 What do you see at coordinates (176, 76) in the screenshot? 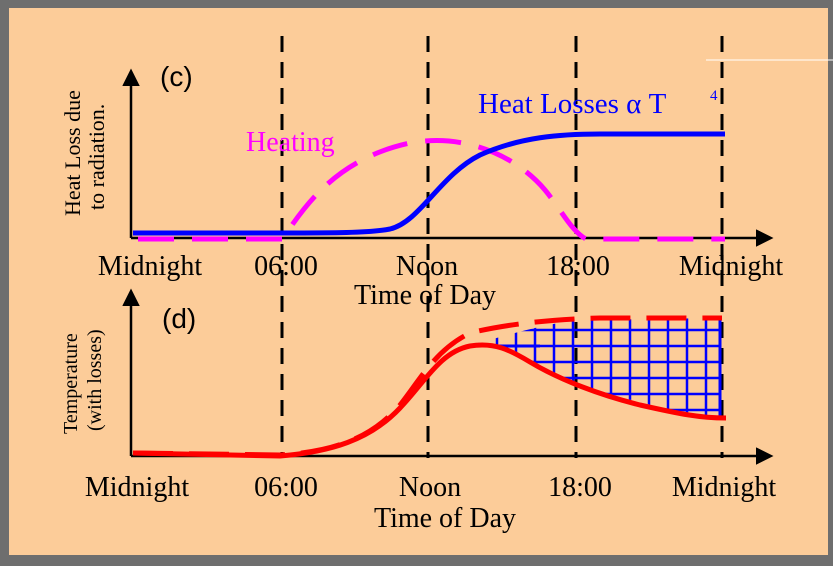
I see `top-panel-label: (c)` at bounding box center [176, 76].